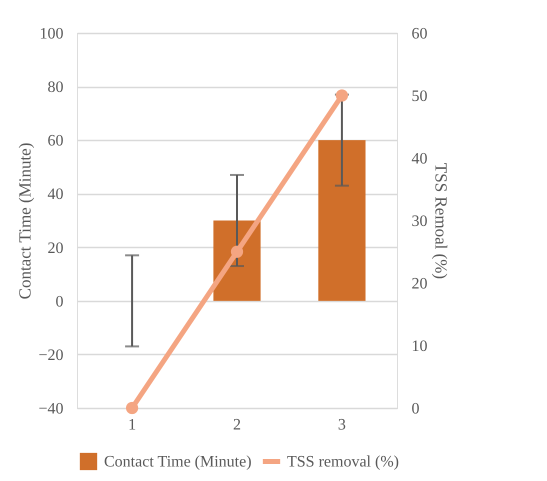  I want to click on y-tick-label: 40, so click(56, 195).